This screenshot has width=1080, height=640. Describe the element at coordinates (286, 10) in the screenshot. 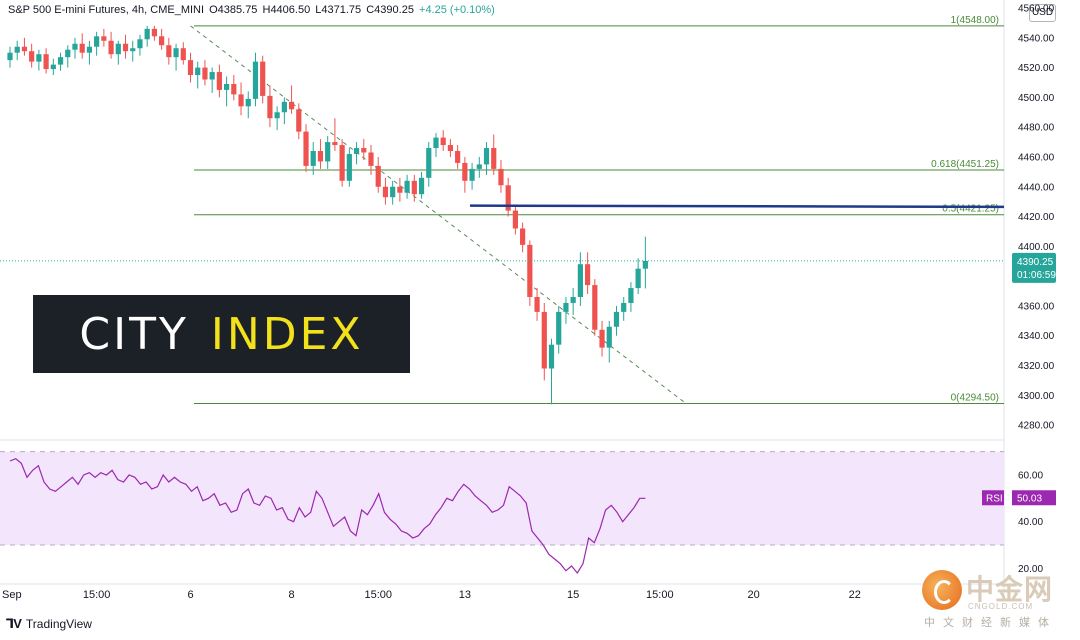

I see `high-value: H4406.50` at that location.